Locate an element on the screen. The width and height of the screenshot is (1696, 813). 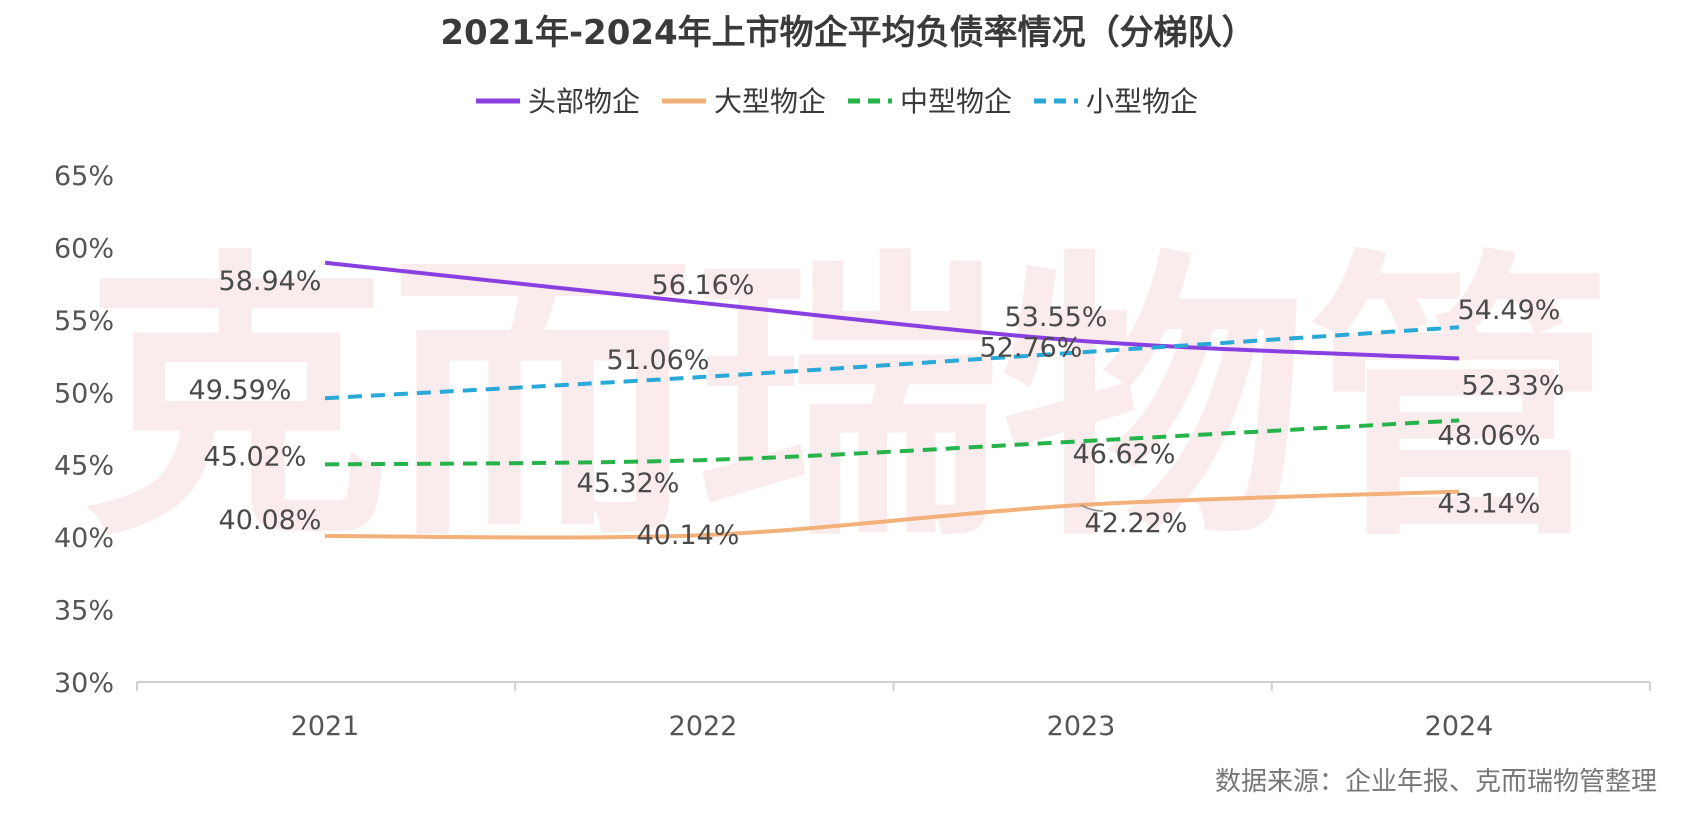
y-tick-label: 45% is located at coordinates (84, 466).